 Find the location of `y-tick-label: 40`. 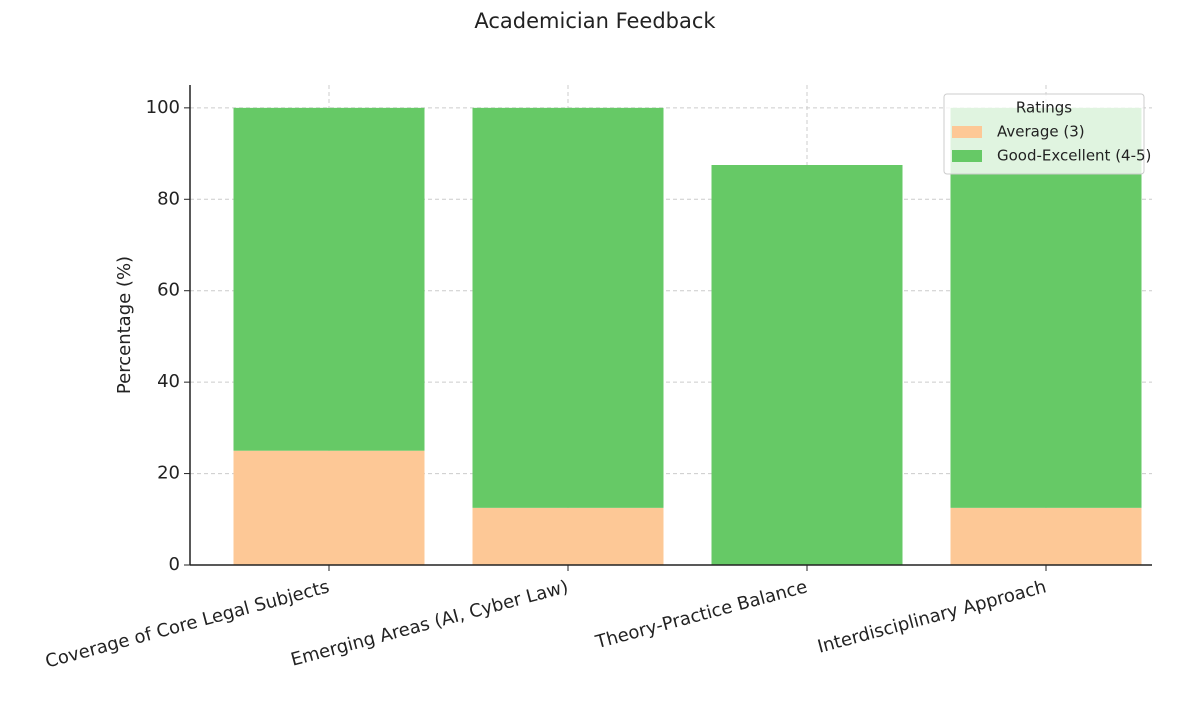

y-tick-label: 40 is located at coordinates (168, 381).